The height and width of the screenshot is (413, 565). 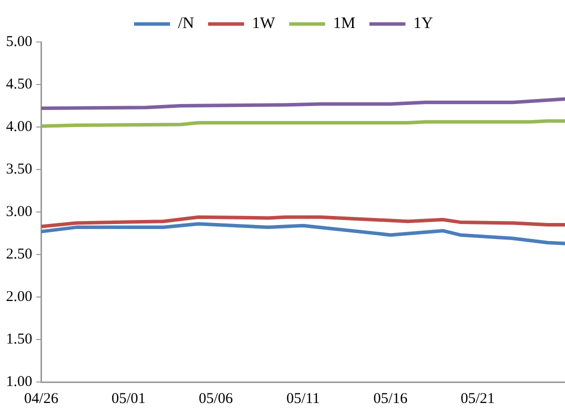 I want to click on y-tick-label: 2.00, so click(x=19, y=296).